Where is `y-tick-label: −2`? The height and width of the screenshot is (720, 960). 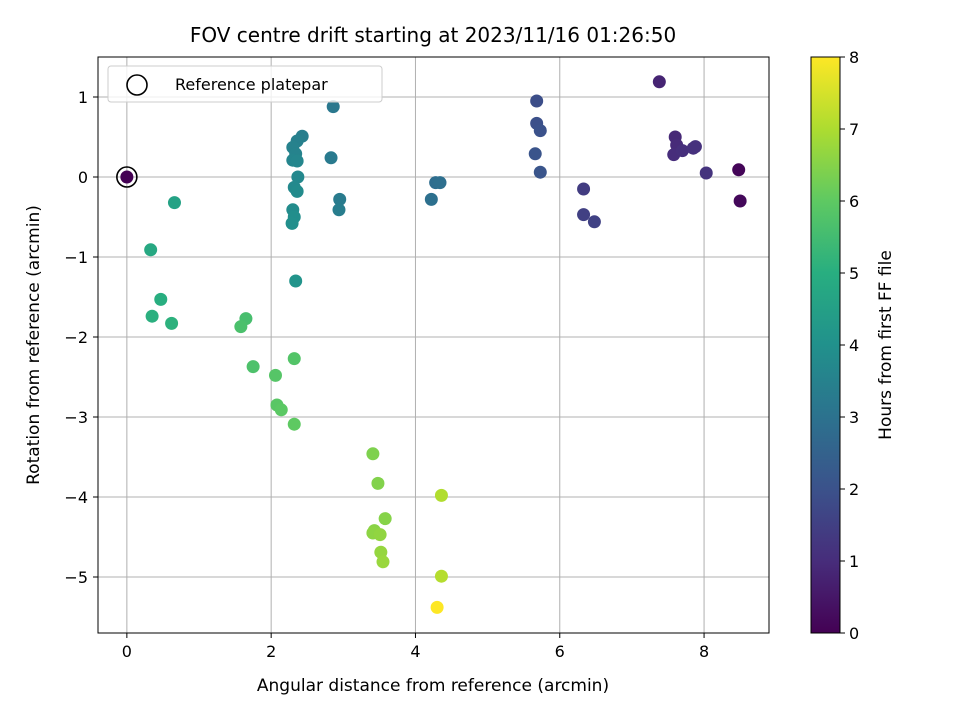
y-tick-label: −2 is located at coordinates (76, 337).